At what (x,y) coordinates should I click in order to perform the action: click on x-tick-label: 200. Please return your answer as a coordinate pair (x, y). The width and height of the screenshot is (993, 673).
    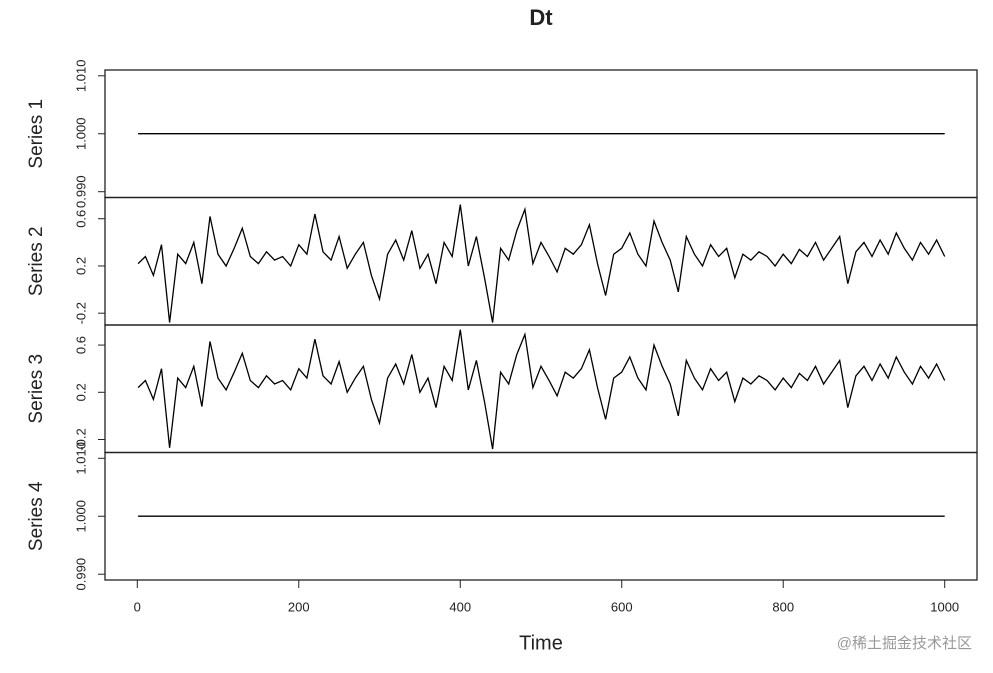
    Looking at the image, I should click on (299, 606).